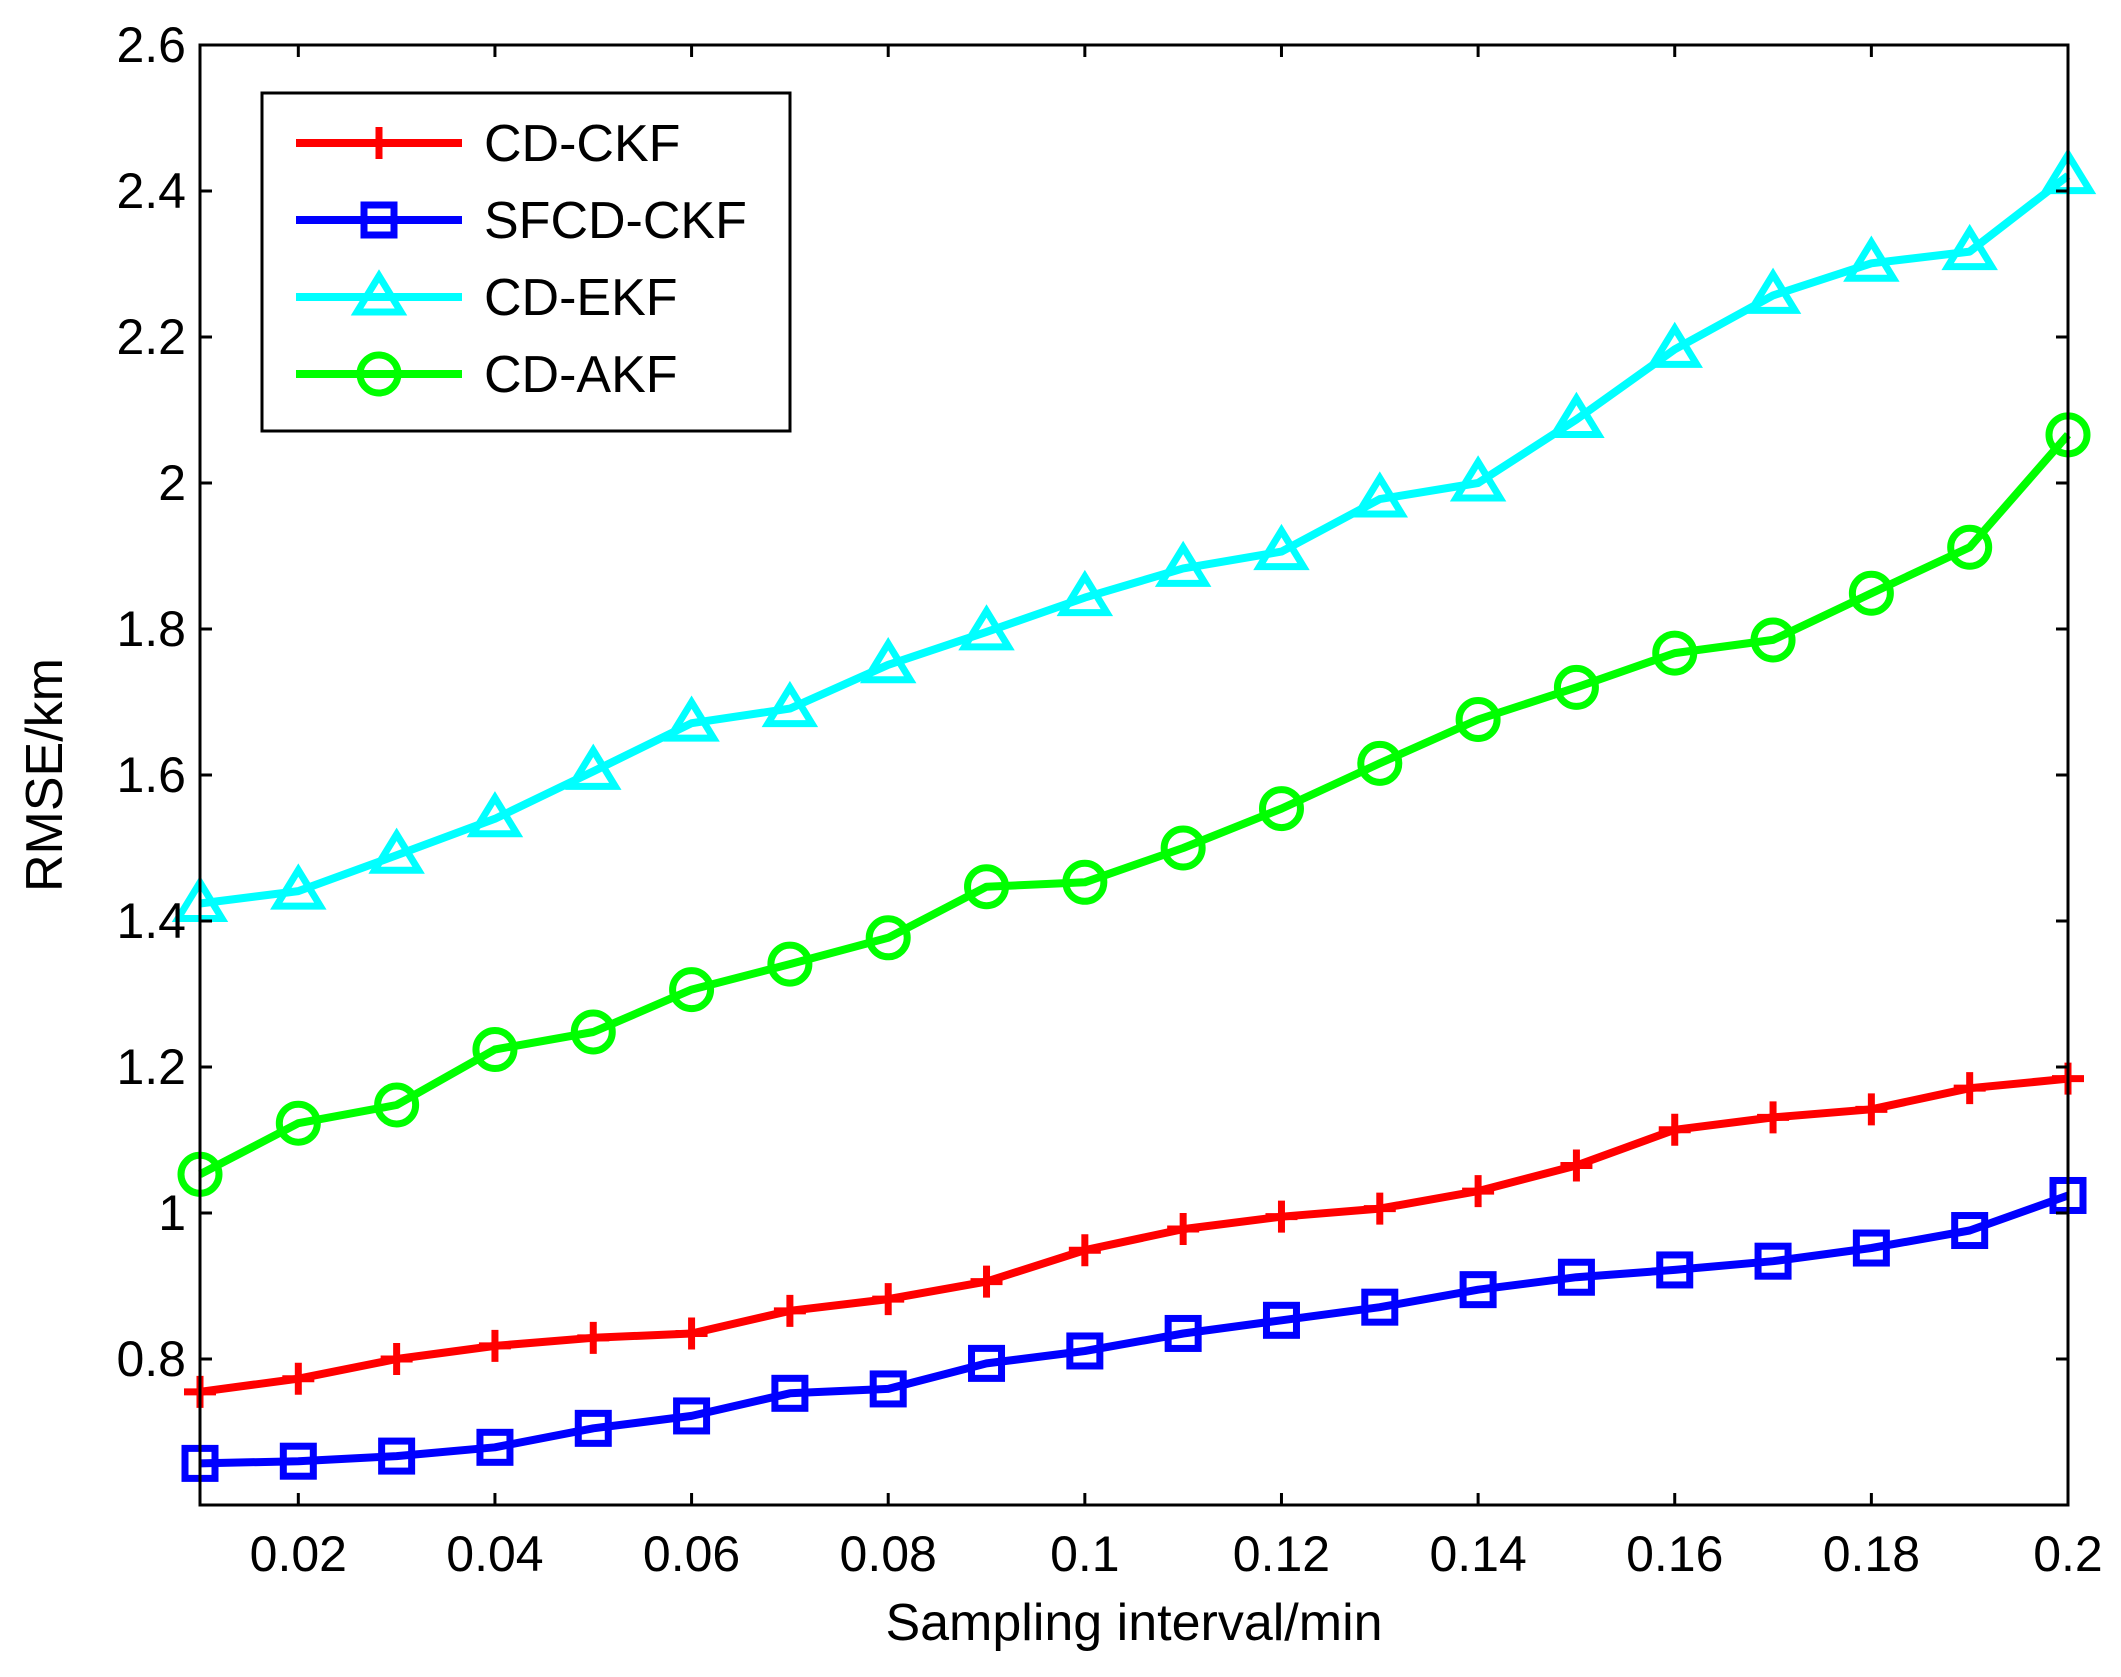  I want to click on y-tick-label: 2.4, so click(151, 191).